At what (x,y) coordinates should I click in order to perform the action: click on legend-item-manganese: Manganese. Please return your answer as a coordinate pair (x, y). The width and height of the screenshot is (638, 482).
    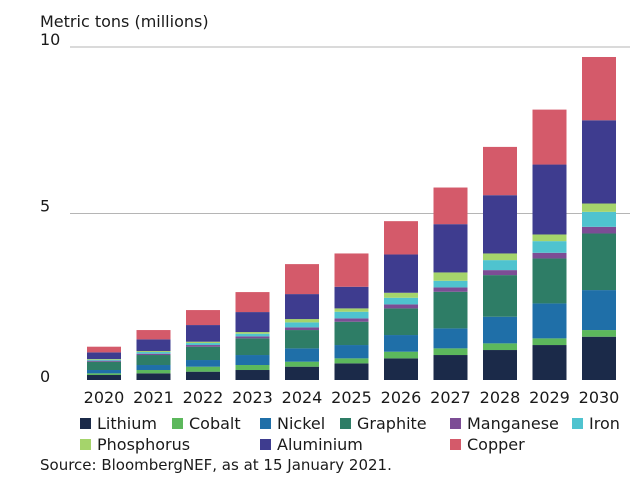
    Looking at the image, I should click on (511, 423).